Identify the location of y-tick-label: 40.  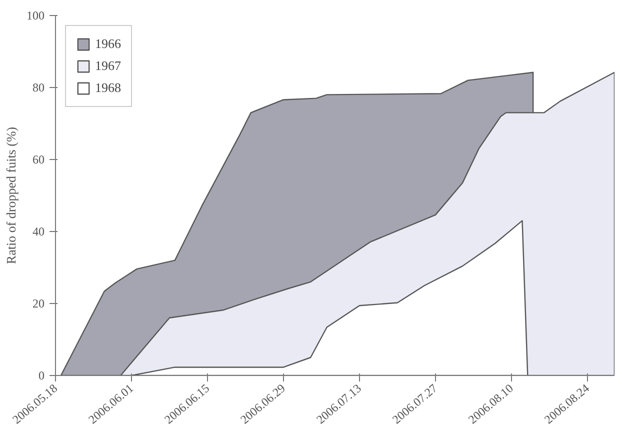
(38, 231).